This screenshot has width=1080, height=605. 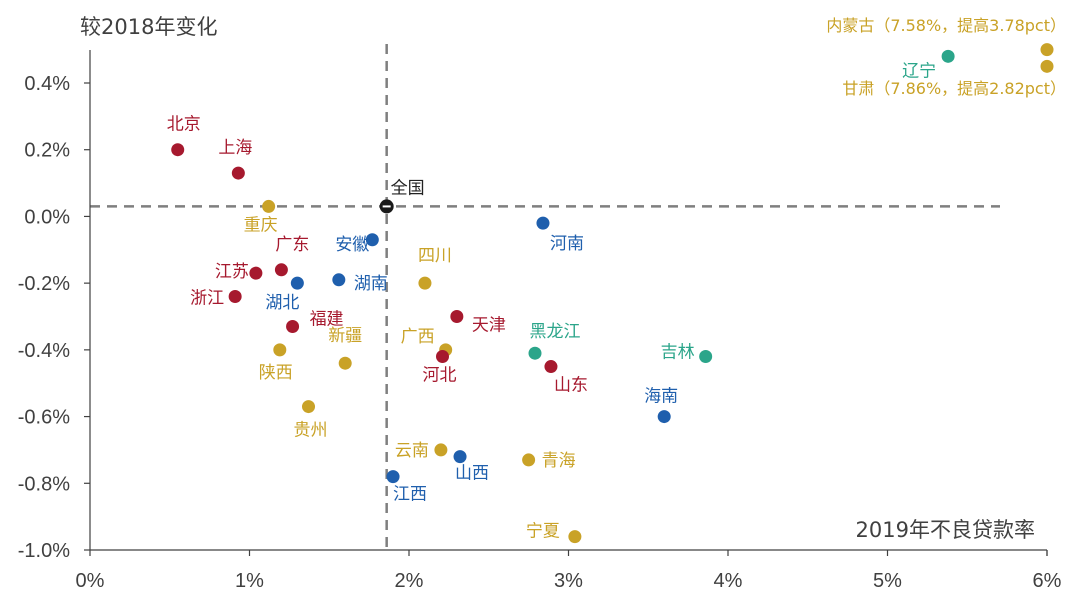 I want to click on point-label: 河北, so click(x=439, y=376).